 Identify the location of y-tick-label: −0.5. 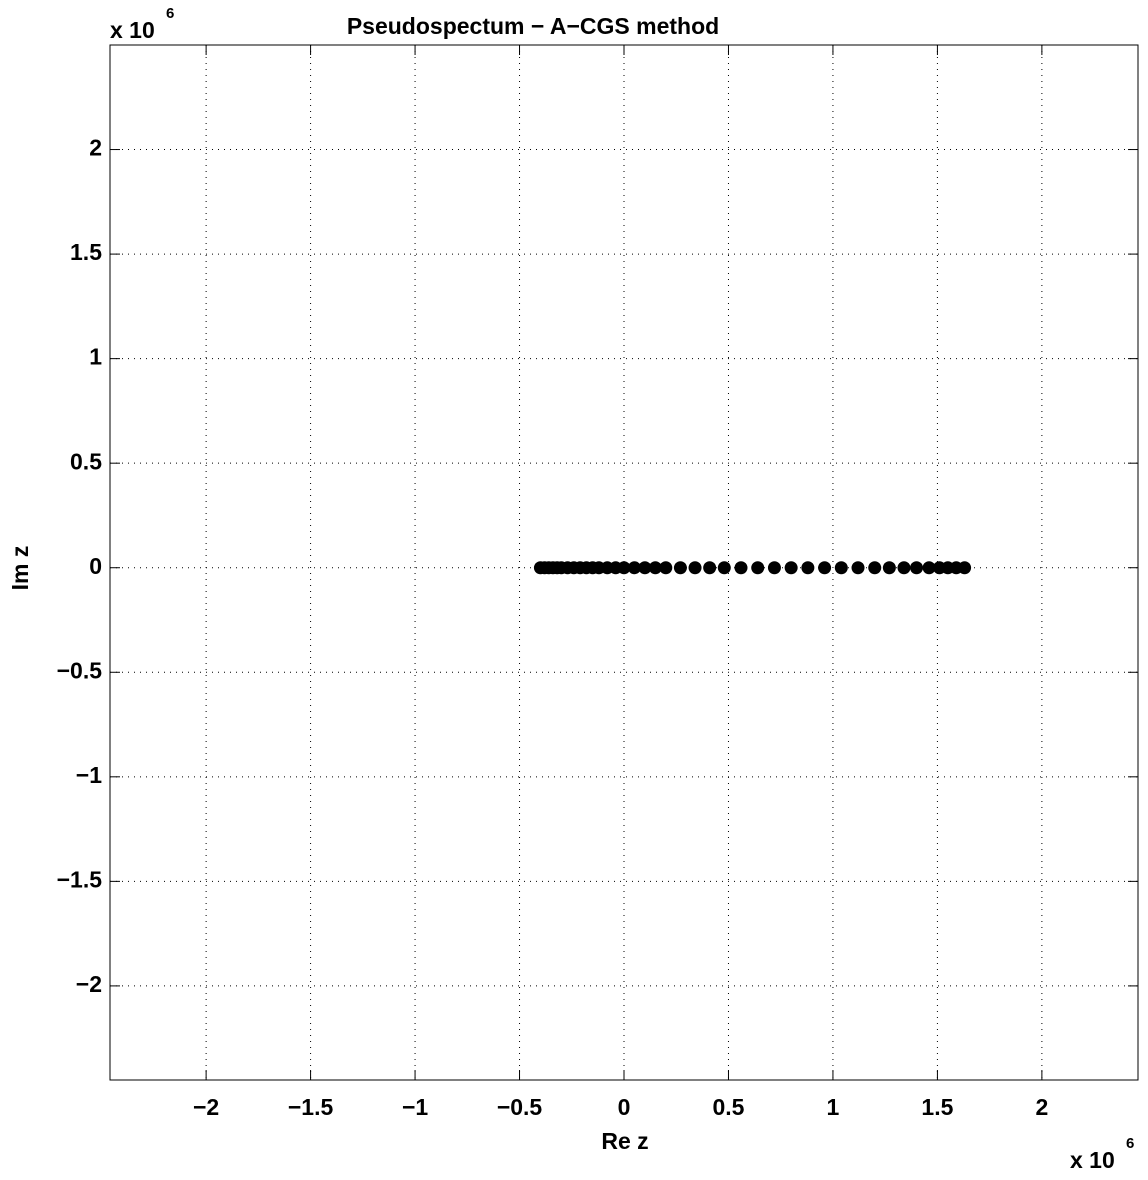
(80, 670).